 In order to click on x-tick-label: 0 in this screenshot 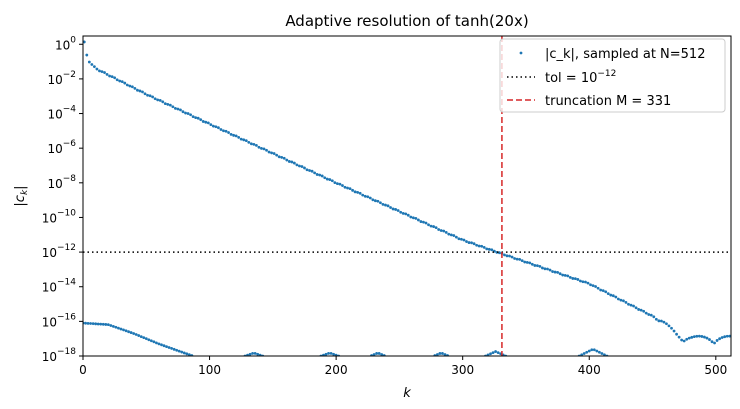, I will do `click(83, 370)`.